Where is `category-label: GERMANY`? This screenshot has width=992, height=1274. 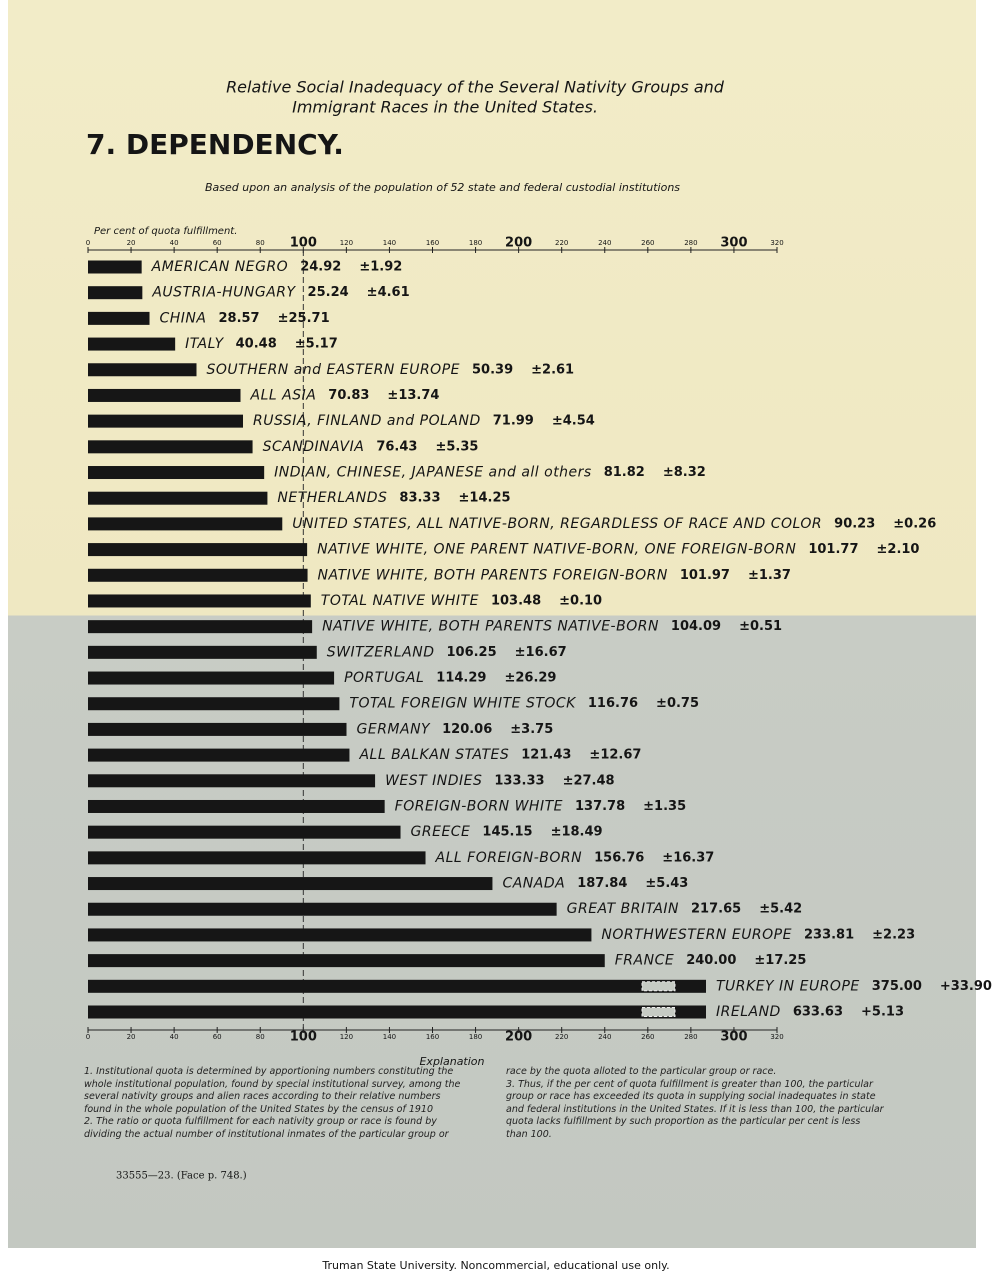
category-label: GERMANY is located at coordinates (394, 729).